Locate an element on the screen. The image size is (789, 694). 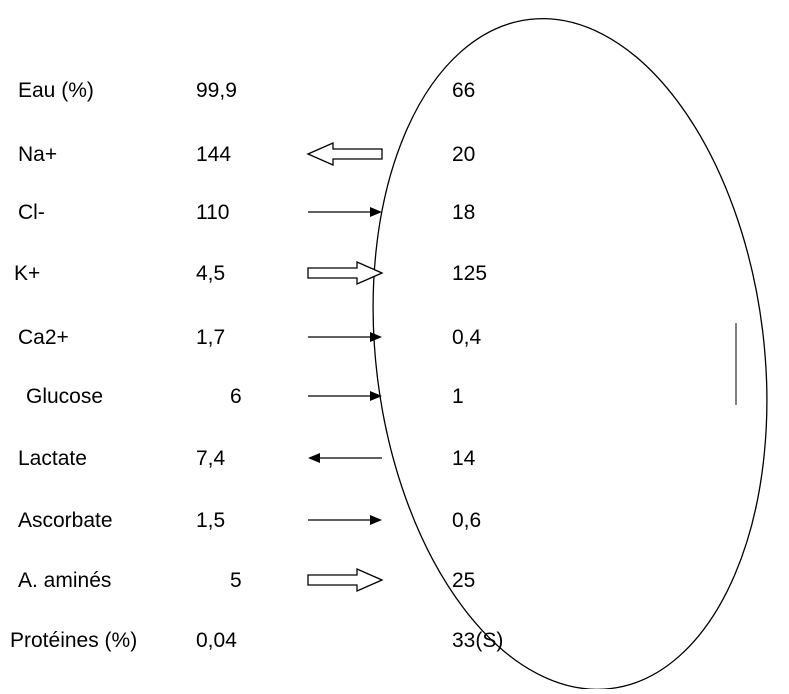
inside-value: 0,4 is located at coordinates (467, 337).